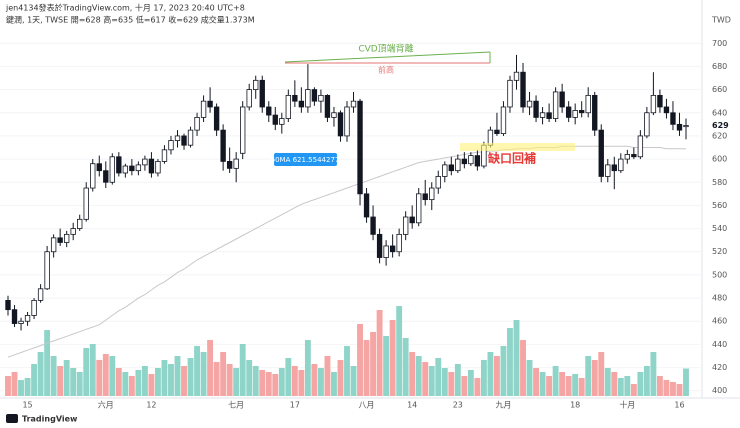 This screenshot has height=428, width=740. I want to click on y-tick-label: 540, so click(719, 228).